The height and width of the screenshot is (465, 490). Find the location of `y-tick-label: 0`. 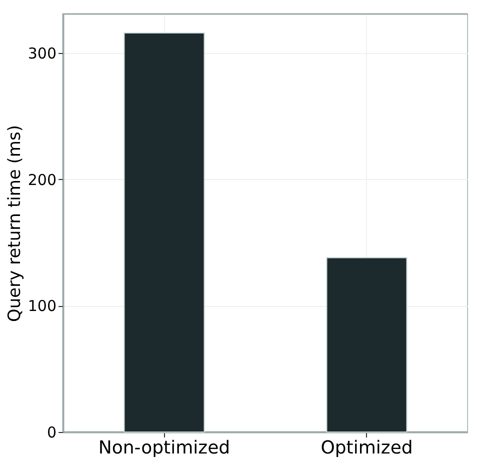

y-tick-label: 0 is located at coordinates (51, 433).